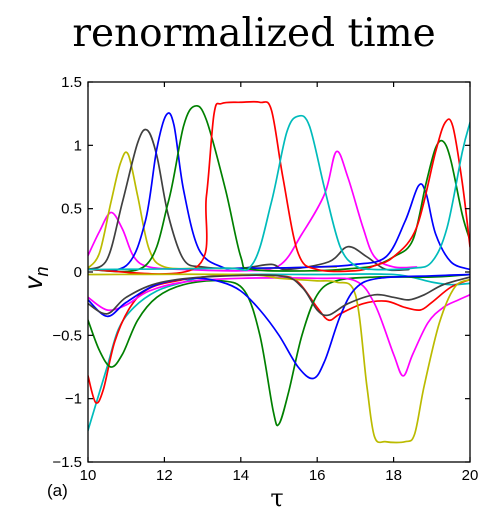 The image size is (481, 514). Describe the element at coordinates (393, 475) in the screenshot. I see `x-tick-label-18: 18` at that location.